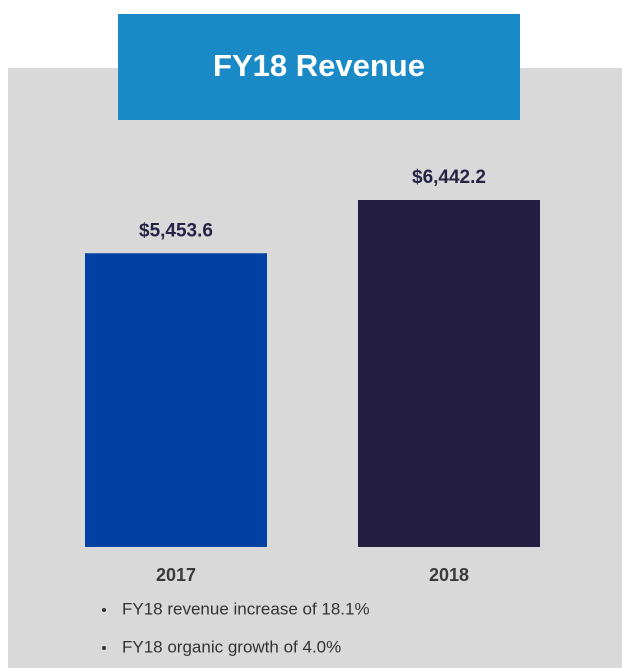 This screenshot has width=622, height=668. I want to click on value-label: $6,442.2, so click(449, 177).